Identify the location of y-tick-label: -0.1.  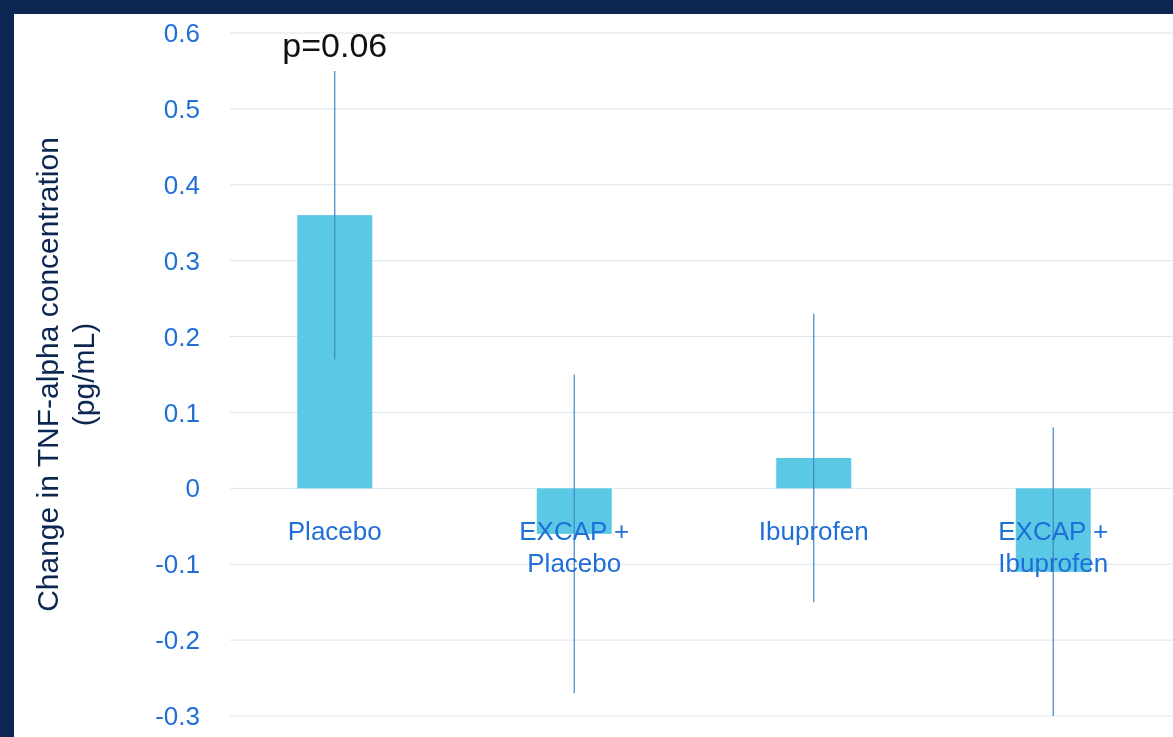
(177, 564).